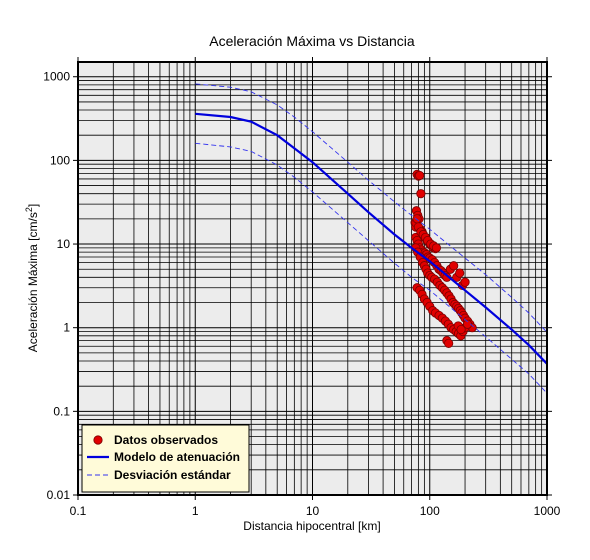 The image size is (590, 560). Describe the element at coordinates (56, 77) in the screenshot. I see `y-tick-label: 1000` at that location.